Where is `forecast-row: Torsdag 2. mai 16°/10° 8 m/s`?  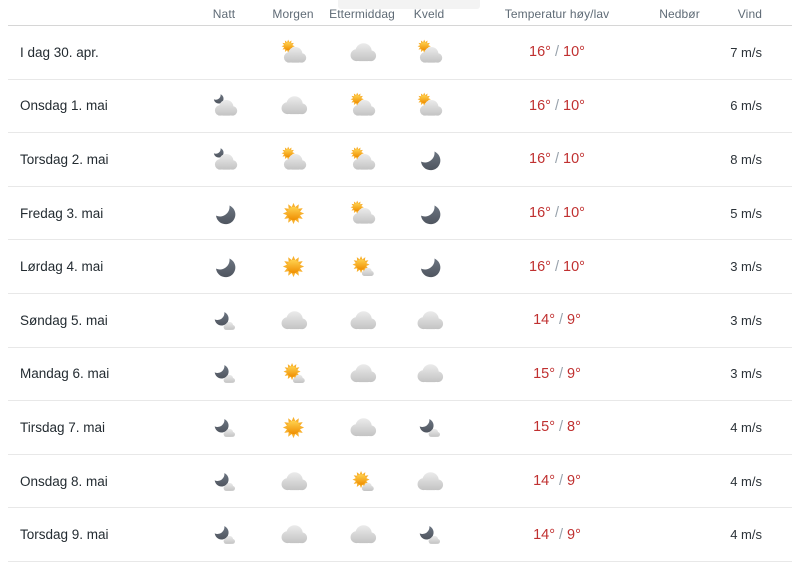
forecast-row: Torsdag 2. mai 16°/10° 8 m/s is located at coordinates (400, 160).